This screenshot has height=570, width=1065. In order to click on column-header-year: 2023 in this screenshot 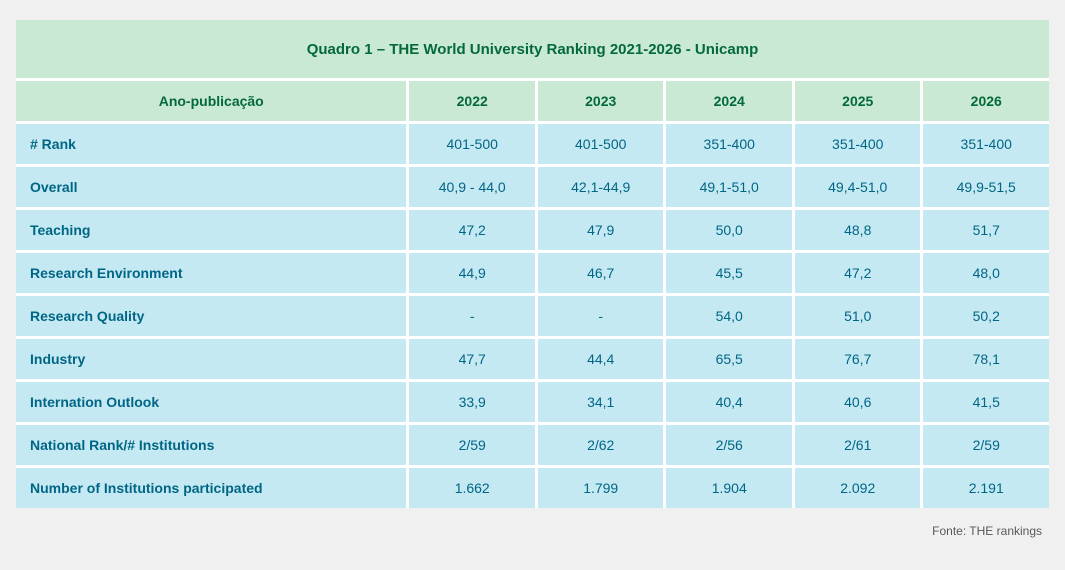, I will do `click(600, 101)`.